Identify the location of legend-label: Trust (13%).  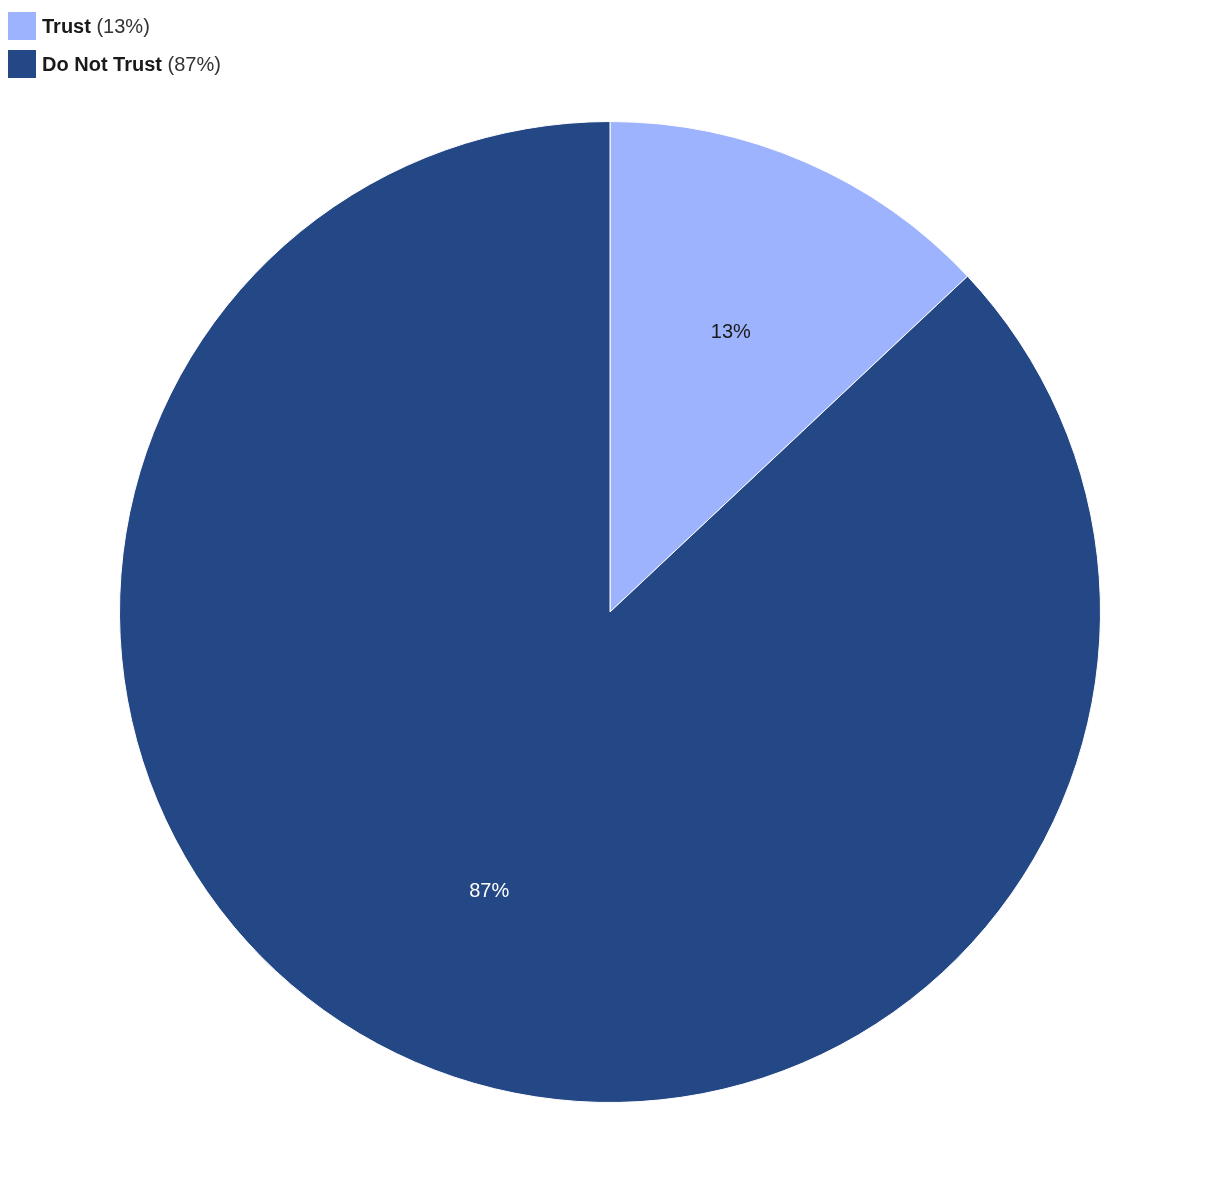
(96, 25).